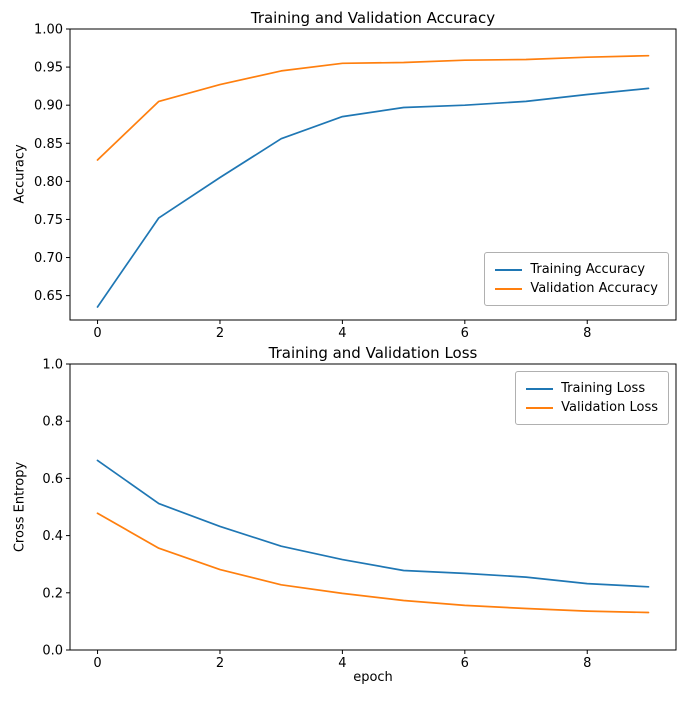 The width and height of the screenshot is (700, 701). Describe the element at coordinates (48, 106) in the screenshot. I see `accuracy-chart-y-tick-label: 0.90` at that location.